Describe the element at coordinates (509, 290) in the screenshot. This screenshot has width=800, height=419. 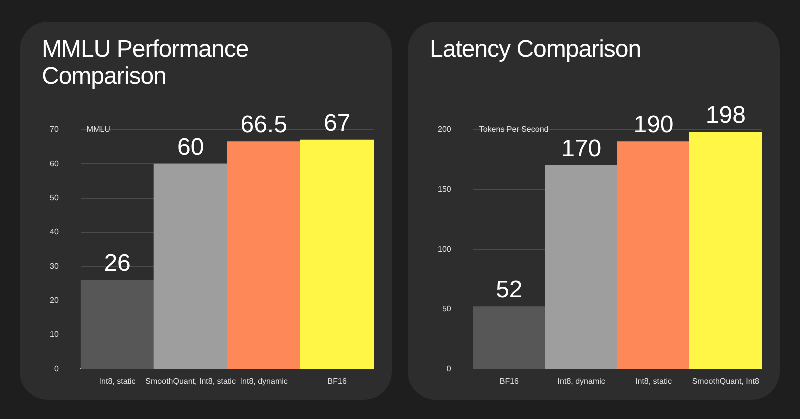
I see `data-label: 52` at that location.